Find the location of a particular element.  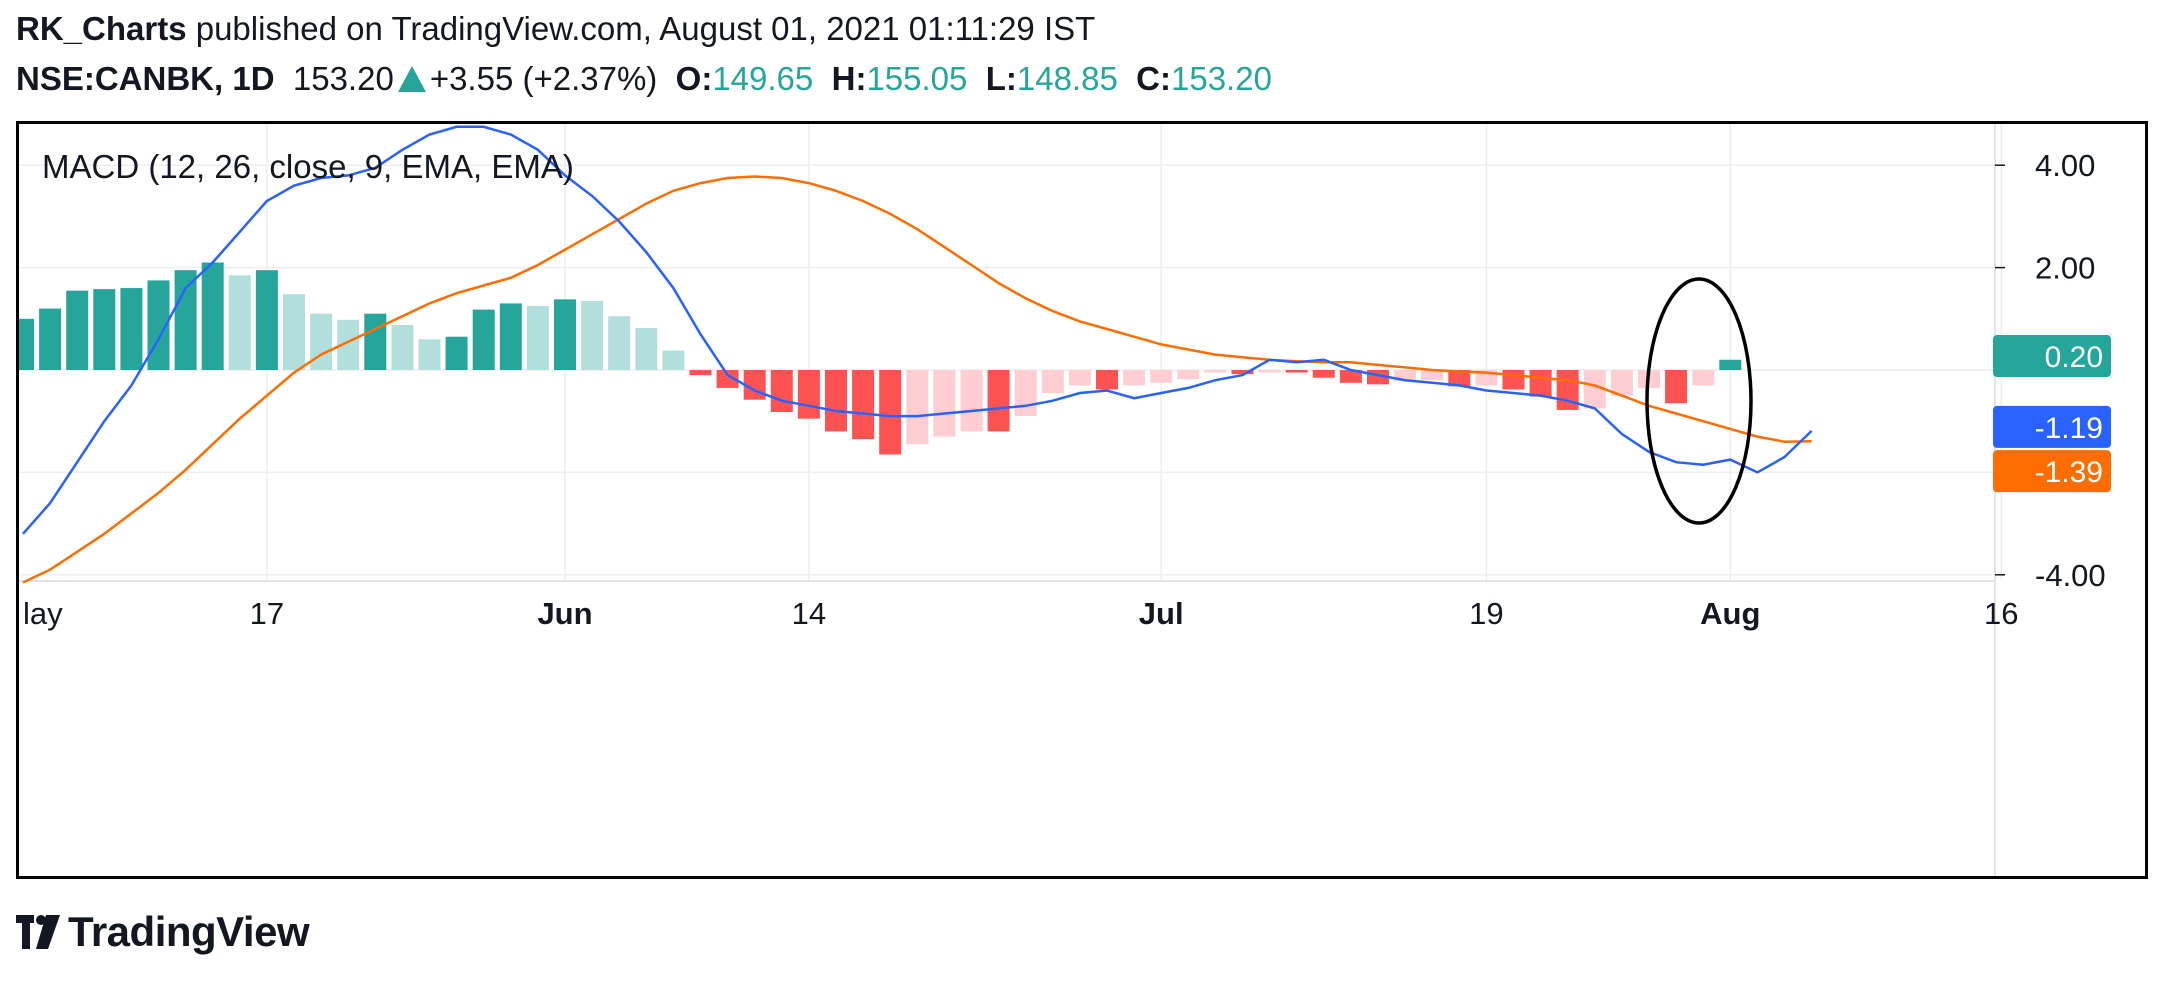

signal-value-label: -1.39 is located at coordinates (2069, 472).